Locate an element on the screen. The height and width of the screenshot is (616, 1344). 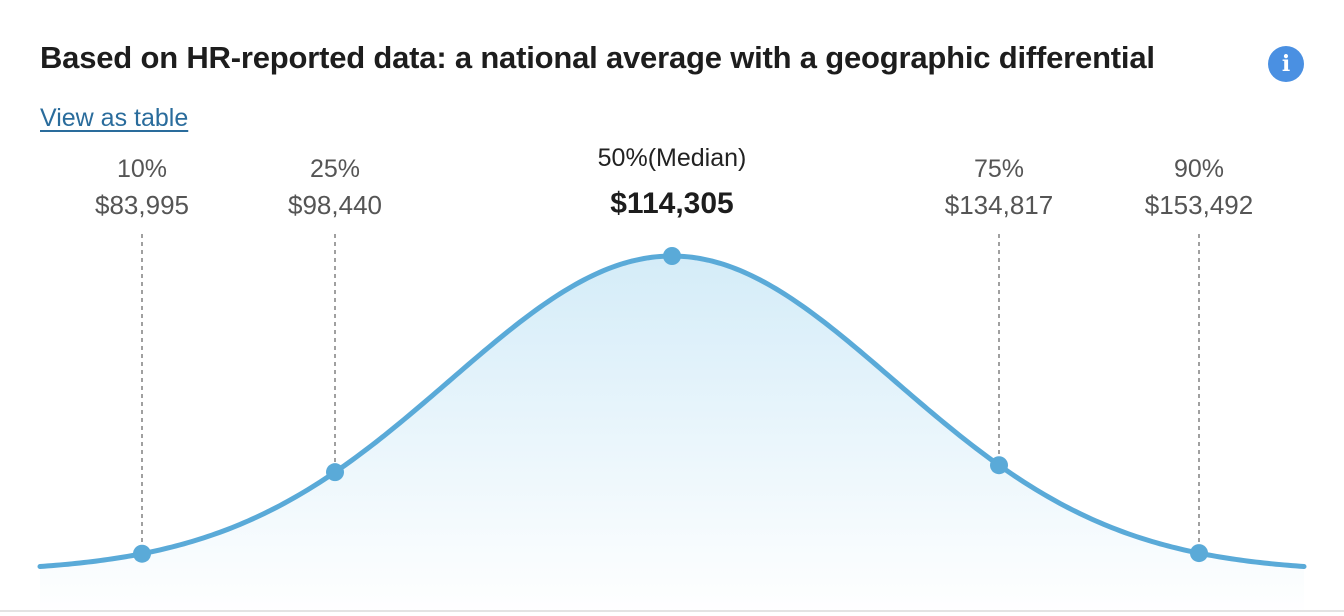
percentile-label-3: 50%(Median) is located at coordinates (672, 158).